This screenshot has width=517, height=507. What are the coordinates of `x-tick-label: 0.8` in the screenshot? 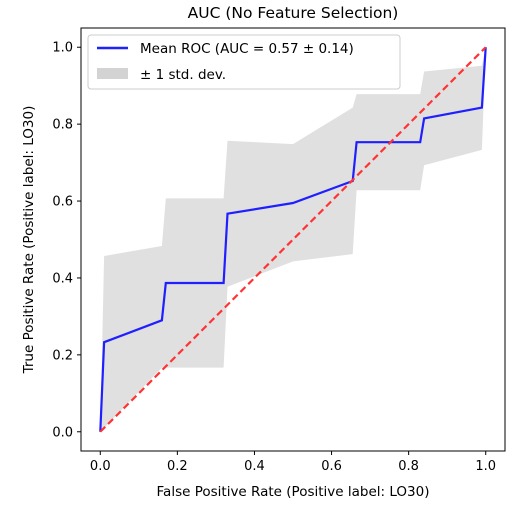 It's located at (408, 466).